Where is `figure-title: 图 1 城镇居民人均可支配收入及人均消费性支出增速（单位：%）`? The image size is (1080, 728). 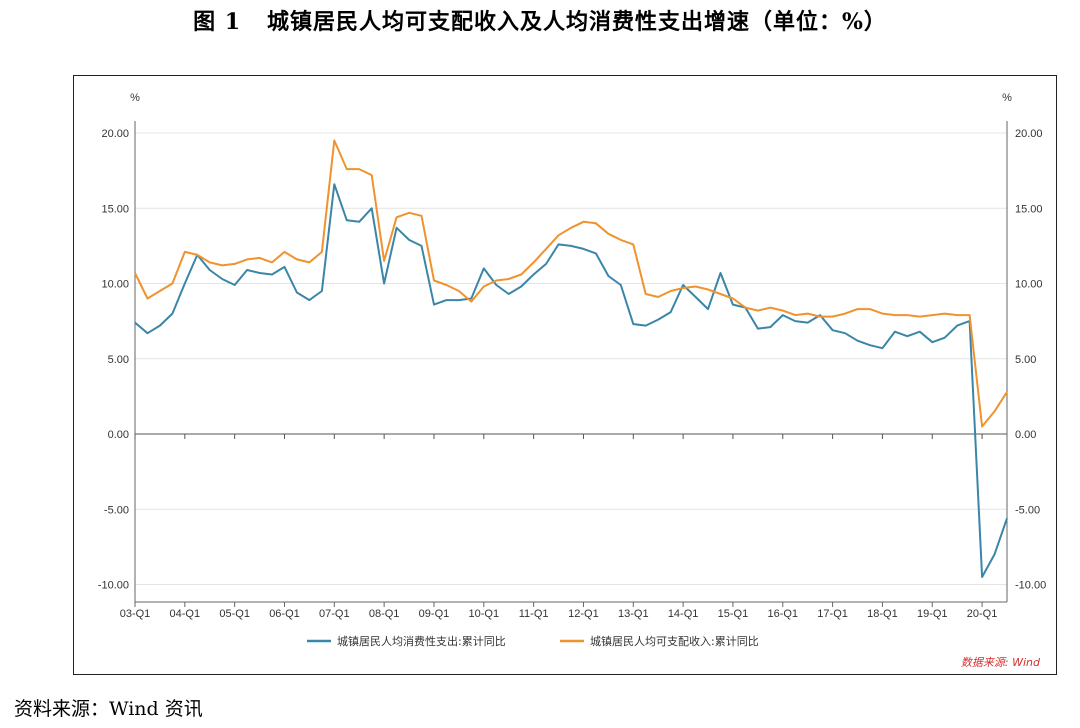
figure-title: 图 1 城镇居民人均可支配收入及人均消费性支出增速（单位：%） is located at coordinates (540, 20).